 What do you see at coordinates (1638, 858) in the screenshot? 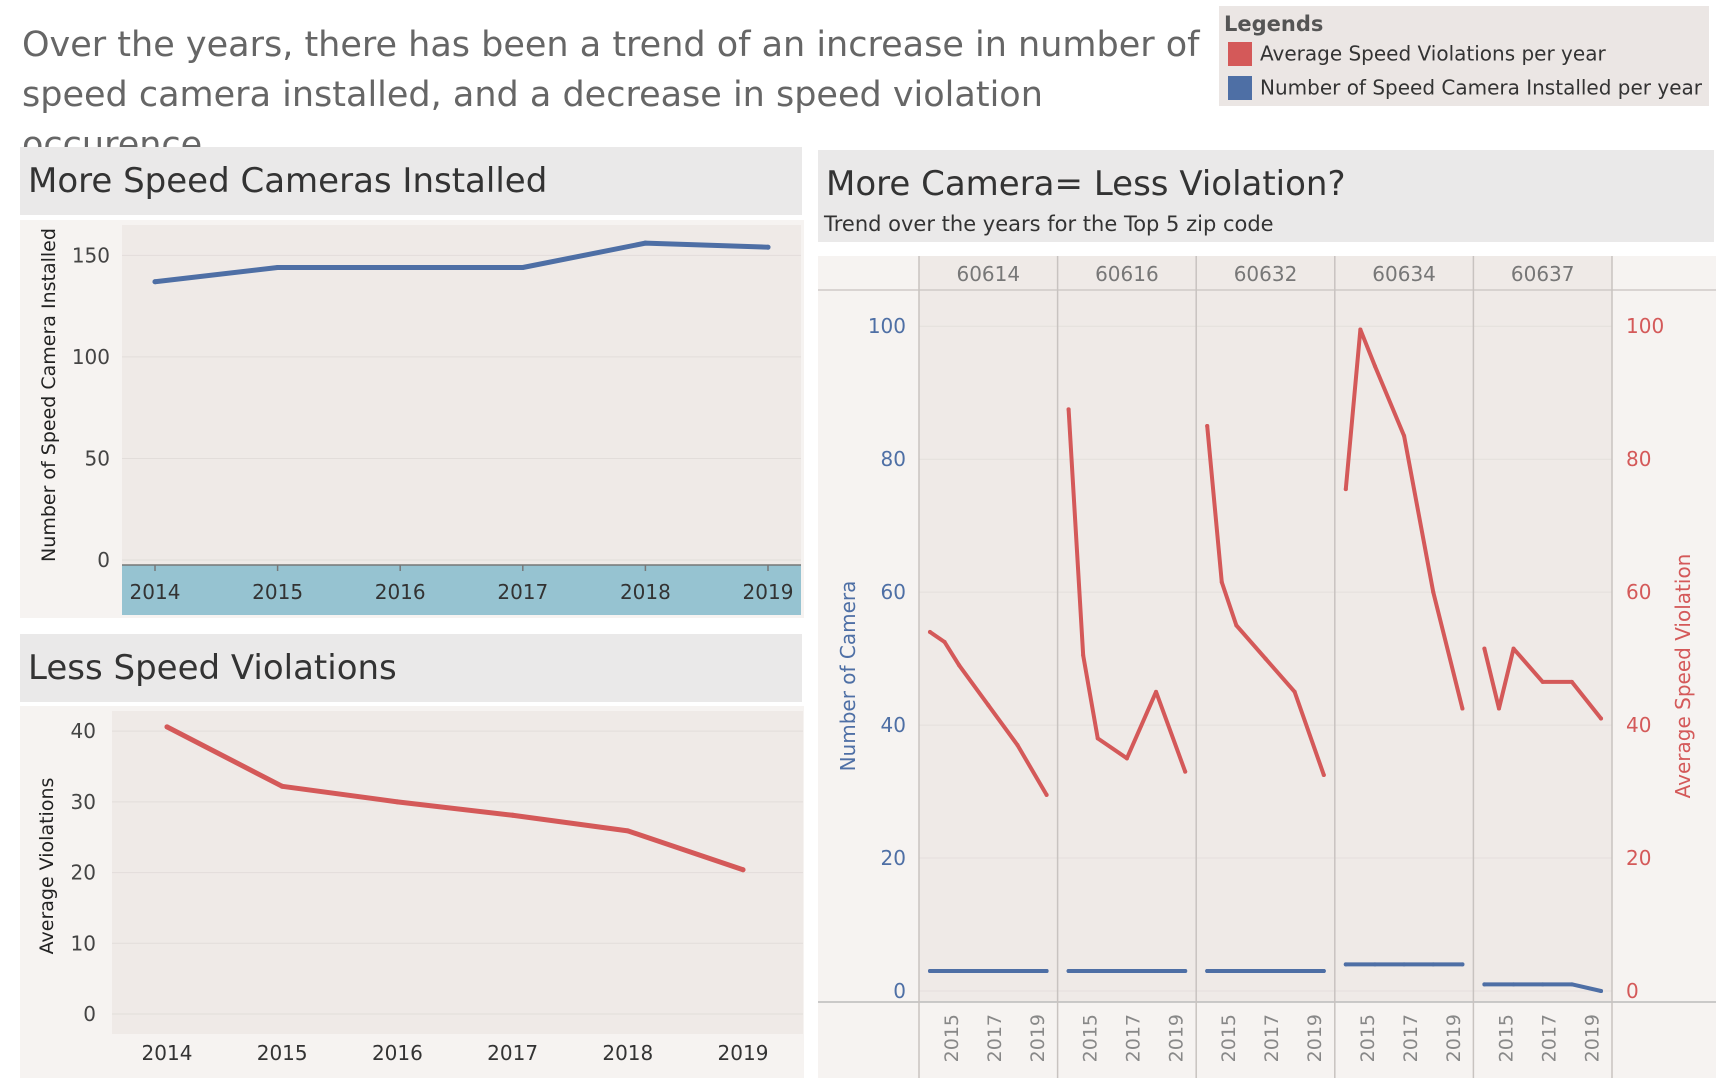
I see `chart3-right-ytick-label: 20` at bounding box center [1638, 858].